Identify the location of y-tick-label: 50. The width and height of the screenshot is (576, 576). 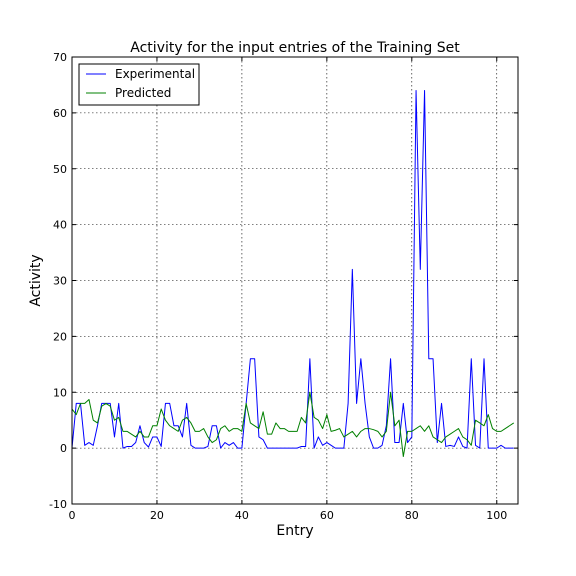
(60, 169).